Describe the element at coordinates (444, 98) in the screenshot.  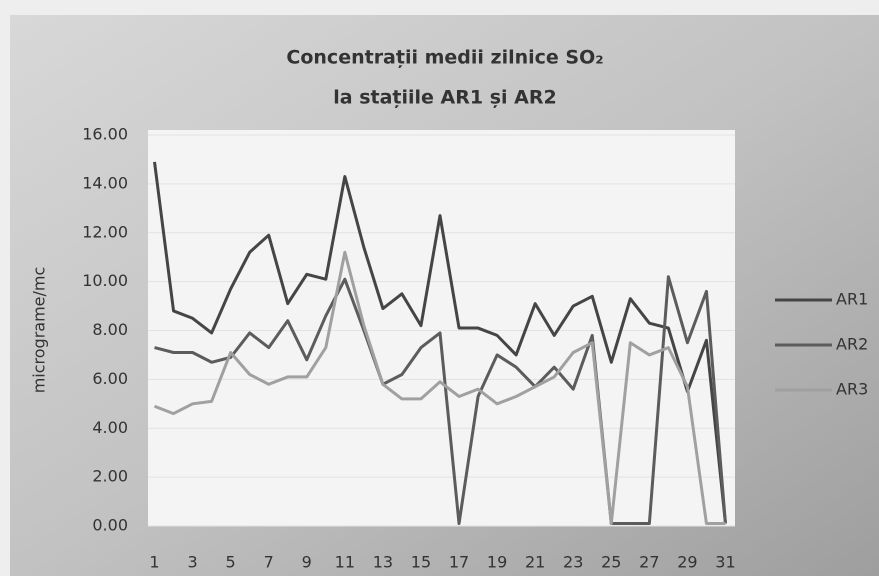
I see `chart-subtitle: la stațiile AR1 și AR2` at that location.